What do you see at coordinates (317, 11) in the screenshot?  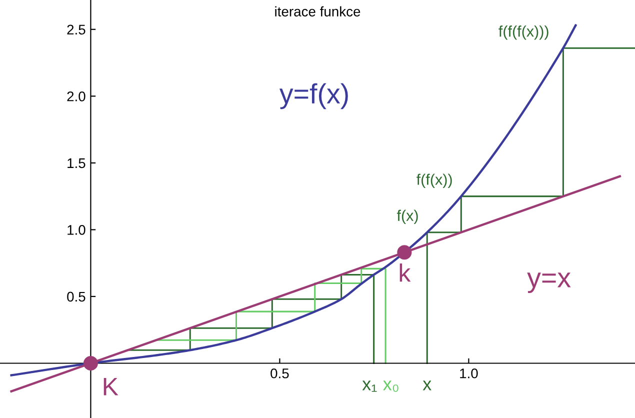 I see `chart-title: iterace funkce` at bounding box center [317, 11].